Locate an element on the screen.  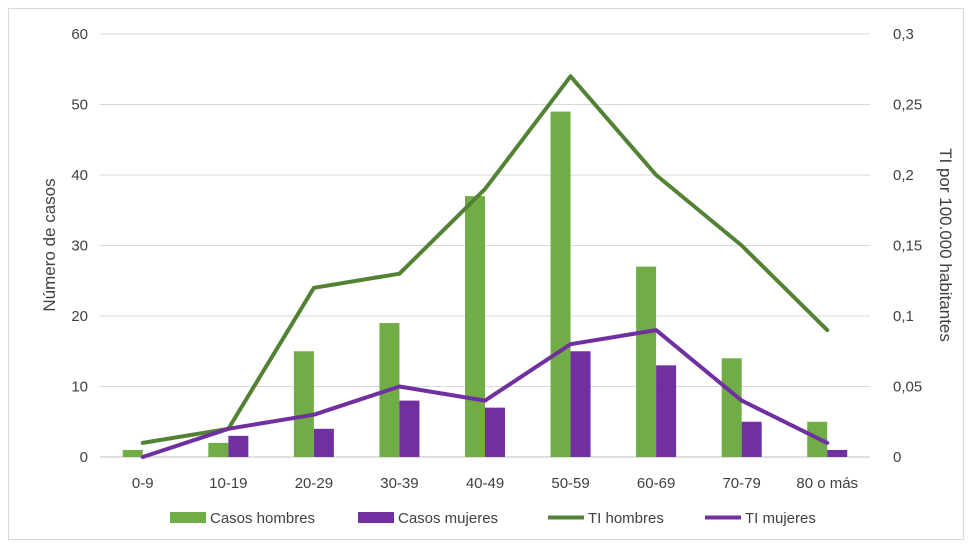
category-label: 20-29 is located at coordinates (314, 483).